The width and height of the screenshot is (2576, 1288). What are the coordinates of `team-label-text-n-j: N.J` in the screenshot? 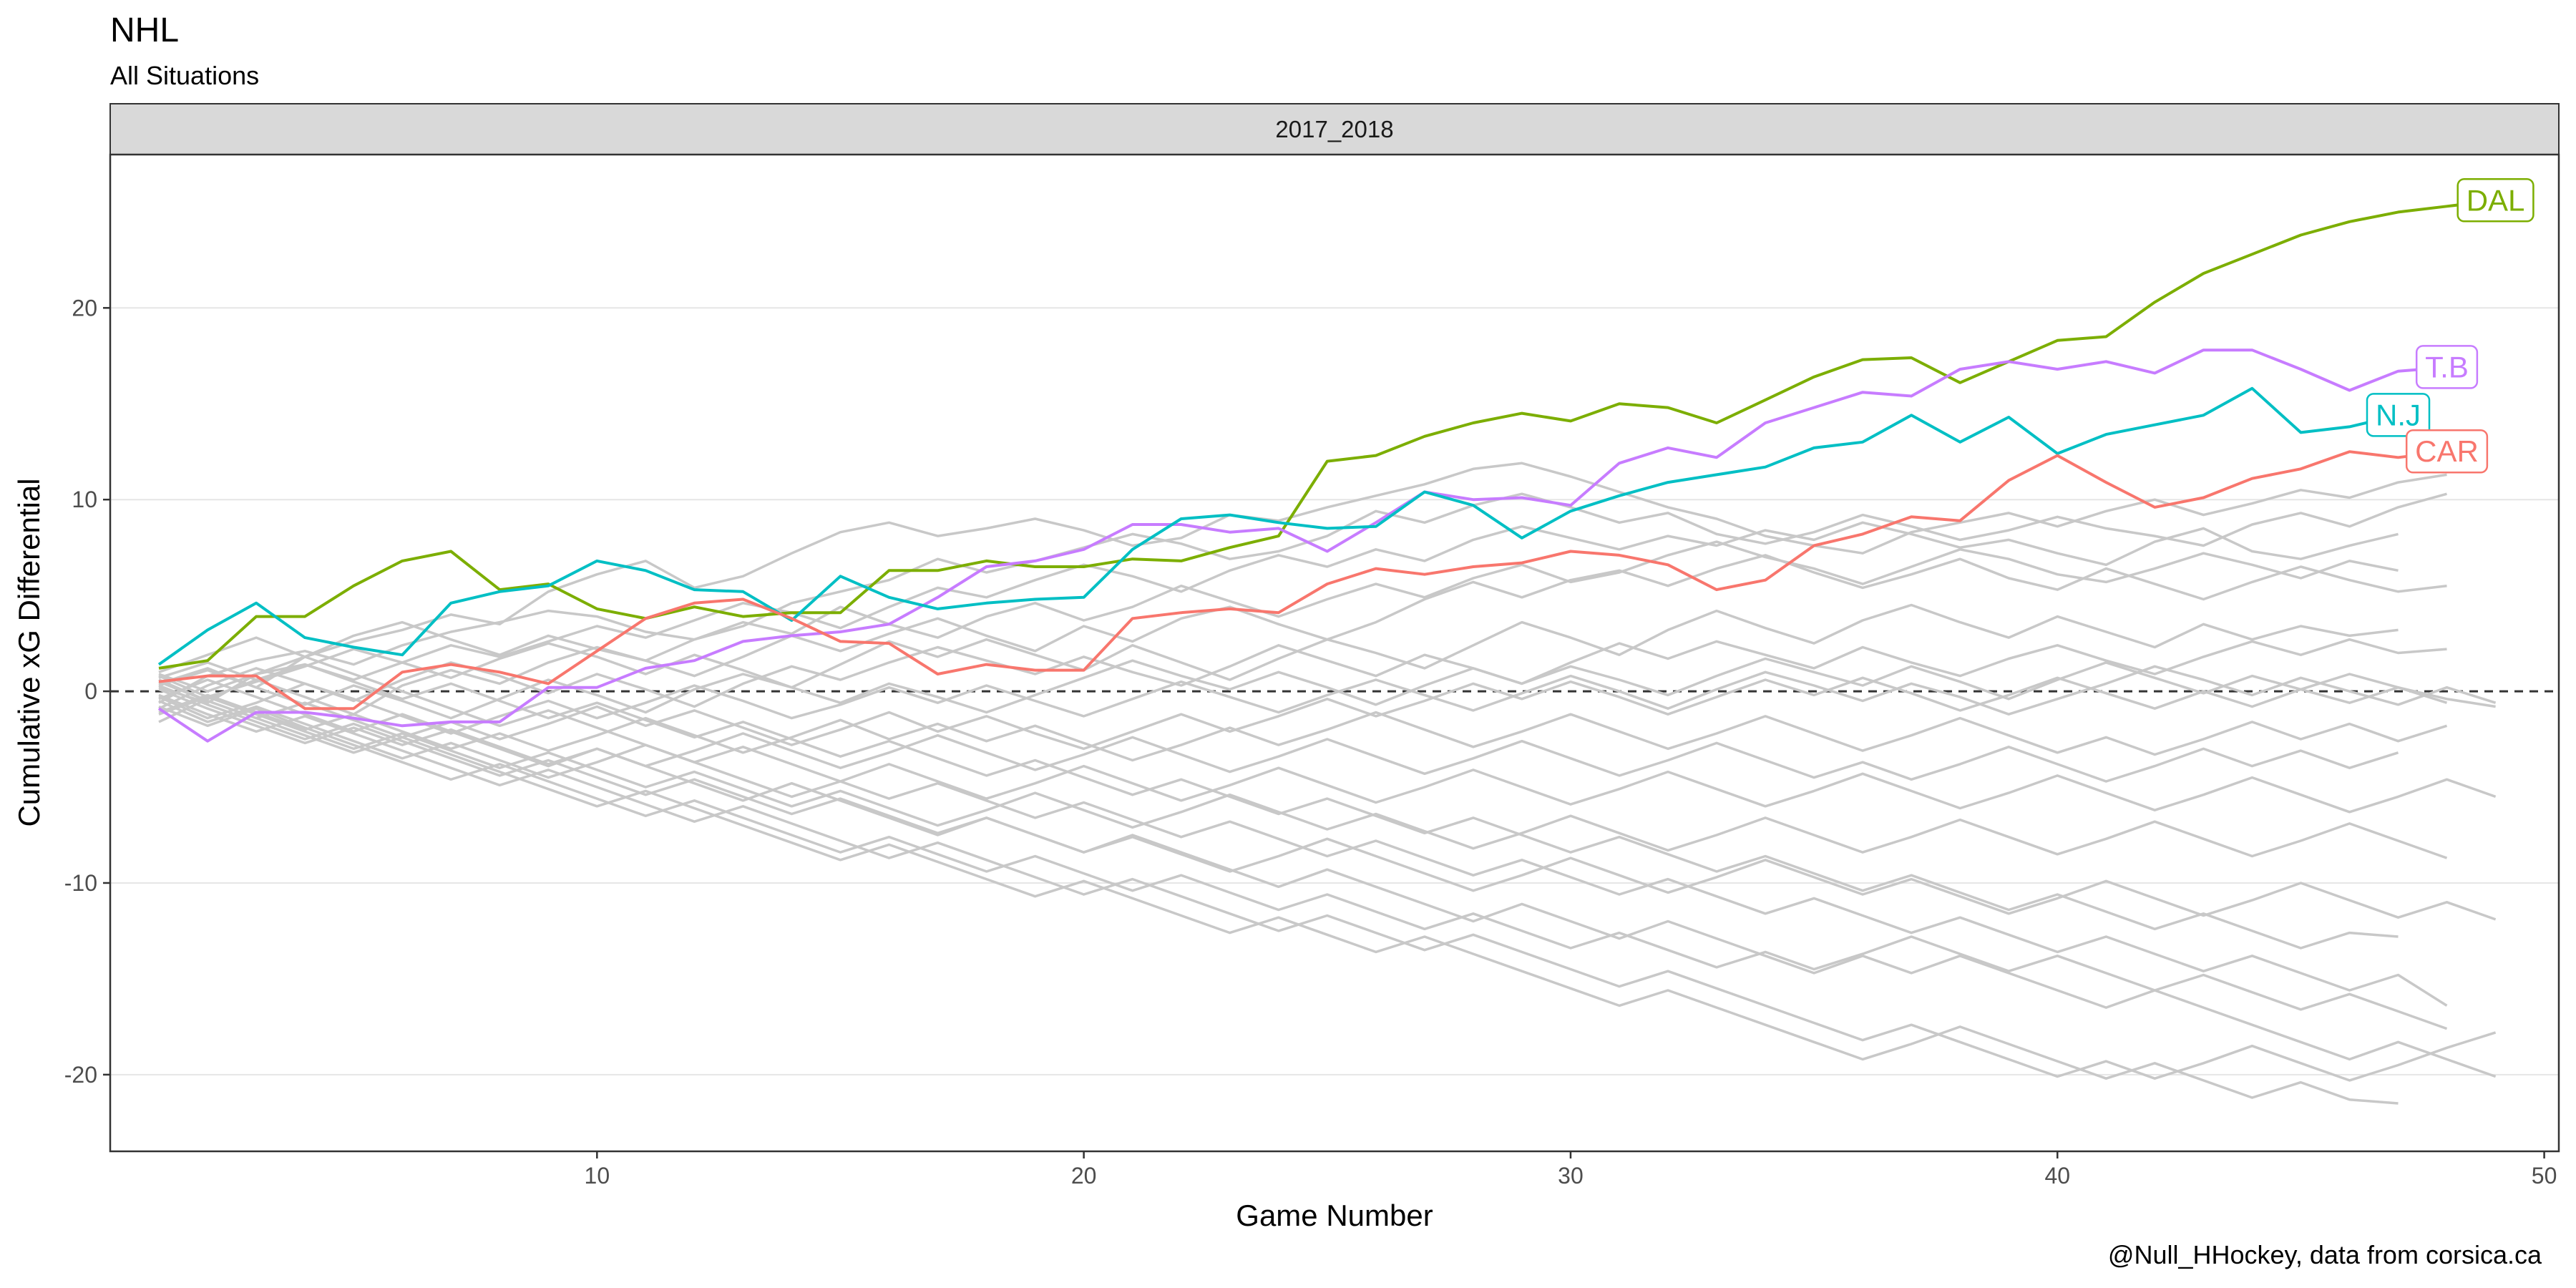 It's located at (2398, 414).